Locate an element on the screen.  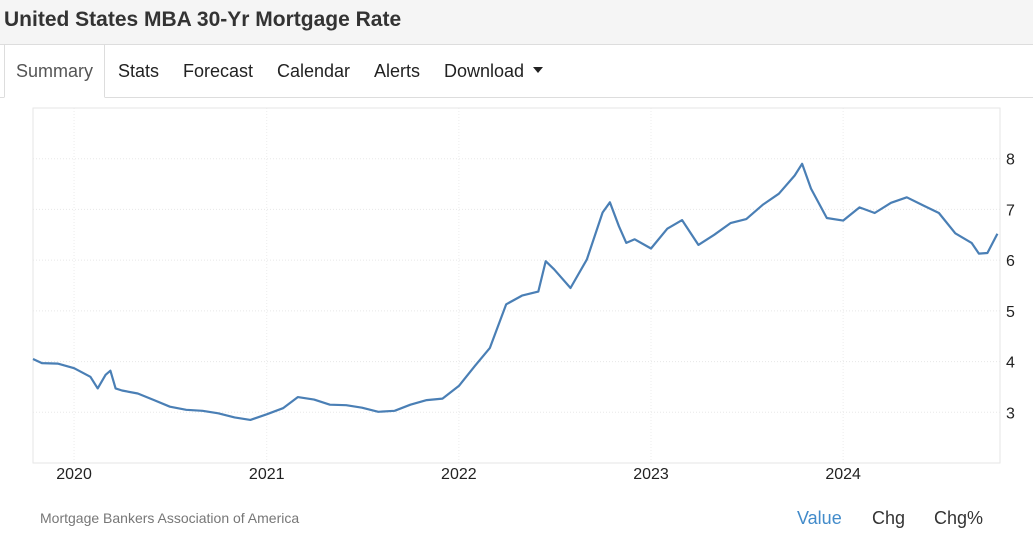
tab-forecast: Forecast is located at coordinates (218, 71).